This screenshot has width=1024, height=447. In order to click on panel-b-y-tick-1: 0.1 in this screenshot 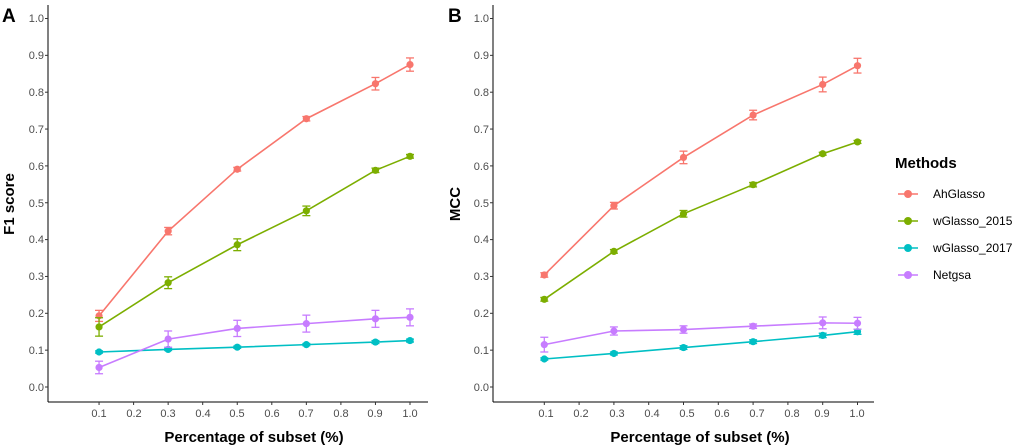, I will do `click(481, 351)`.